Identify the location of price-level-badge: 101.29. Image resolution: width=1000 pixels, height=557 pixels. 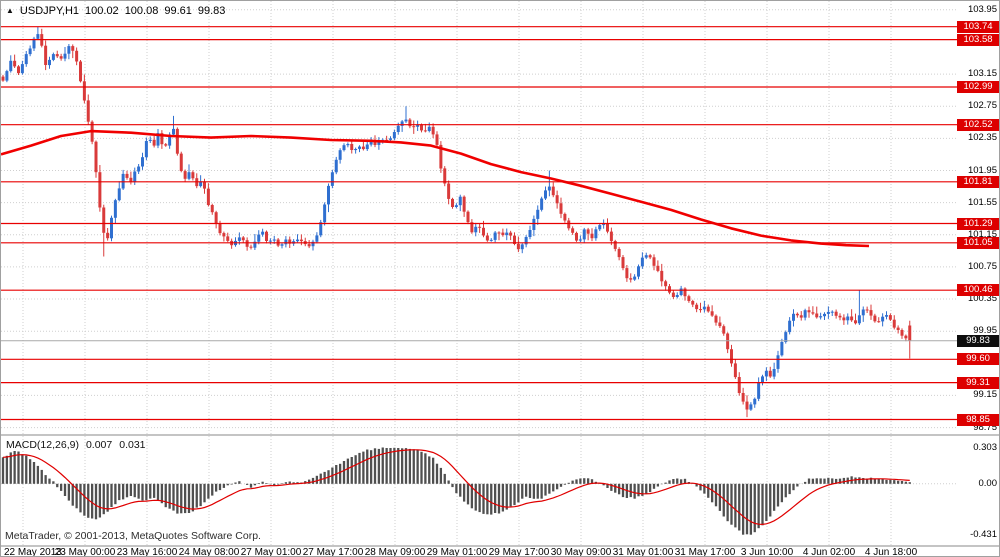
(978, 224).